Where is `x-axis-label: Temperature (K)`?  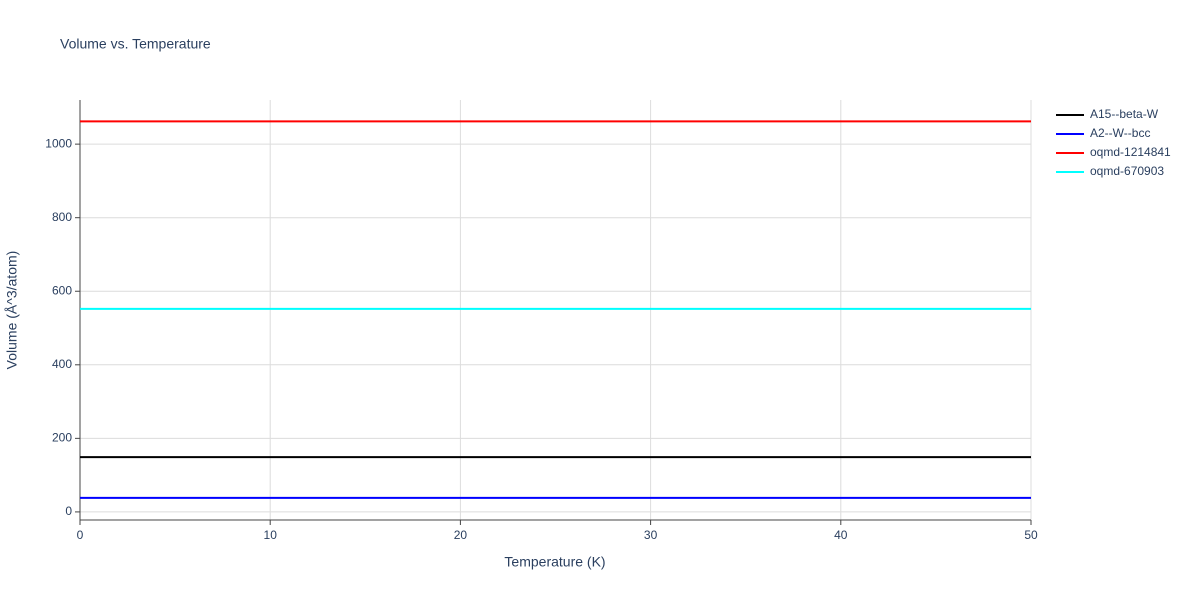 x-axis-label: Temperature (K) is located at coordinates (554, 562).